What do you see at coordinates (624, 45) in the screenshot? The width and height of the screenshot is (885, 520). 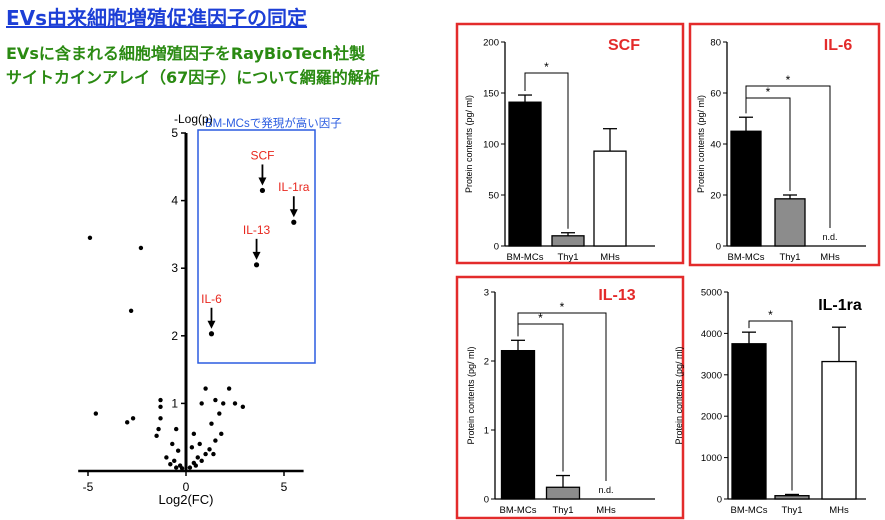 I see `panel-title: SCF` at bounding box center [624, 45].